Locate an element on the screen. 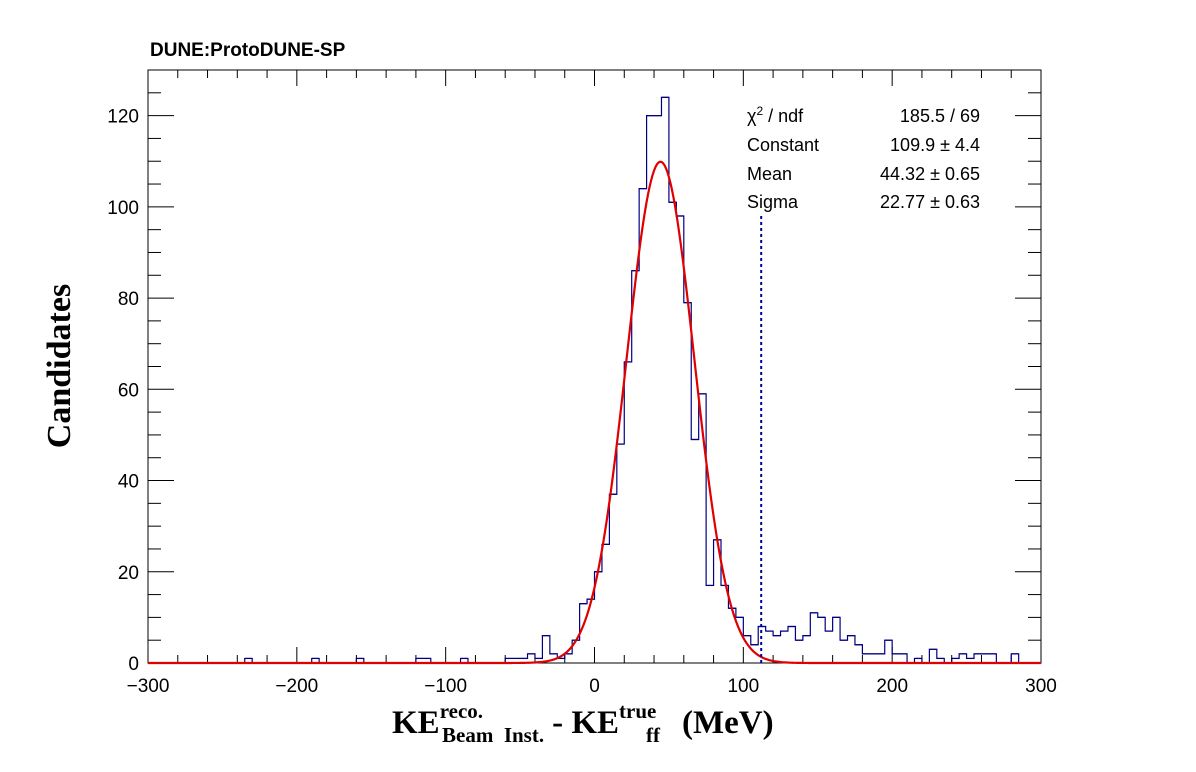 The image size is (1196, 772). x-title-base: KE is located at coordinates (416, 723).